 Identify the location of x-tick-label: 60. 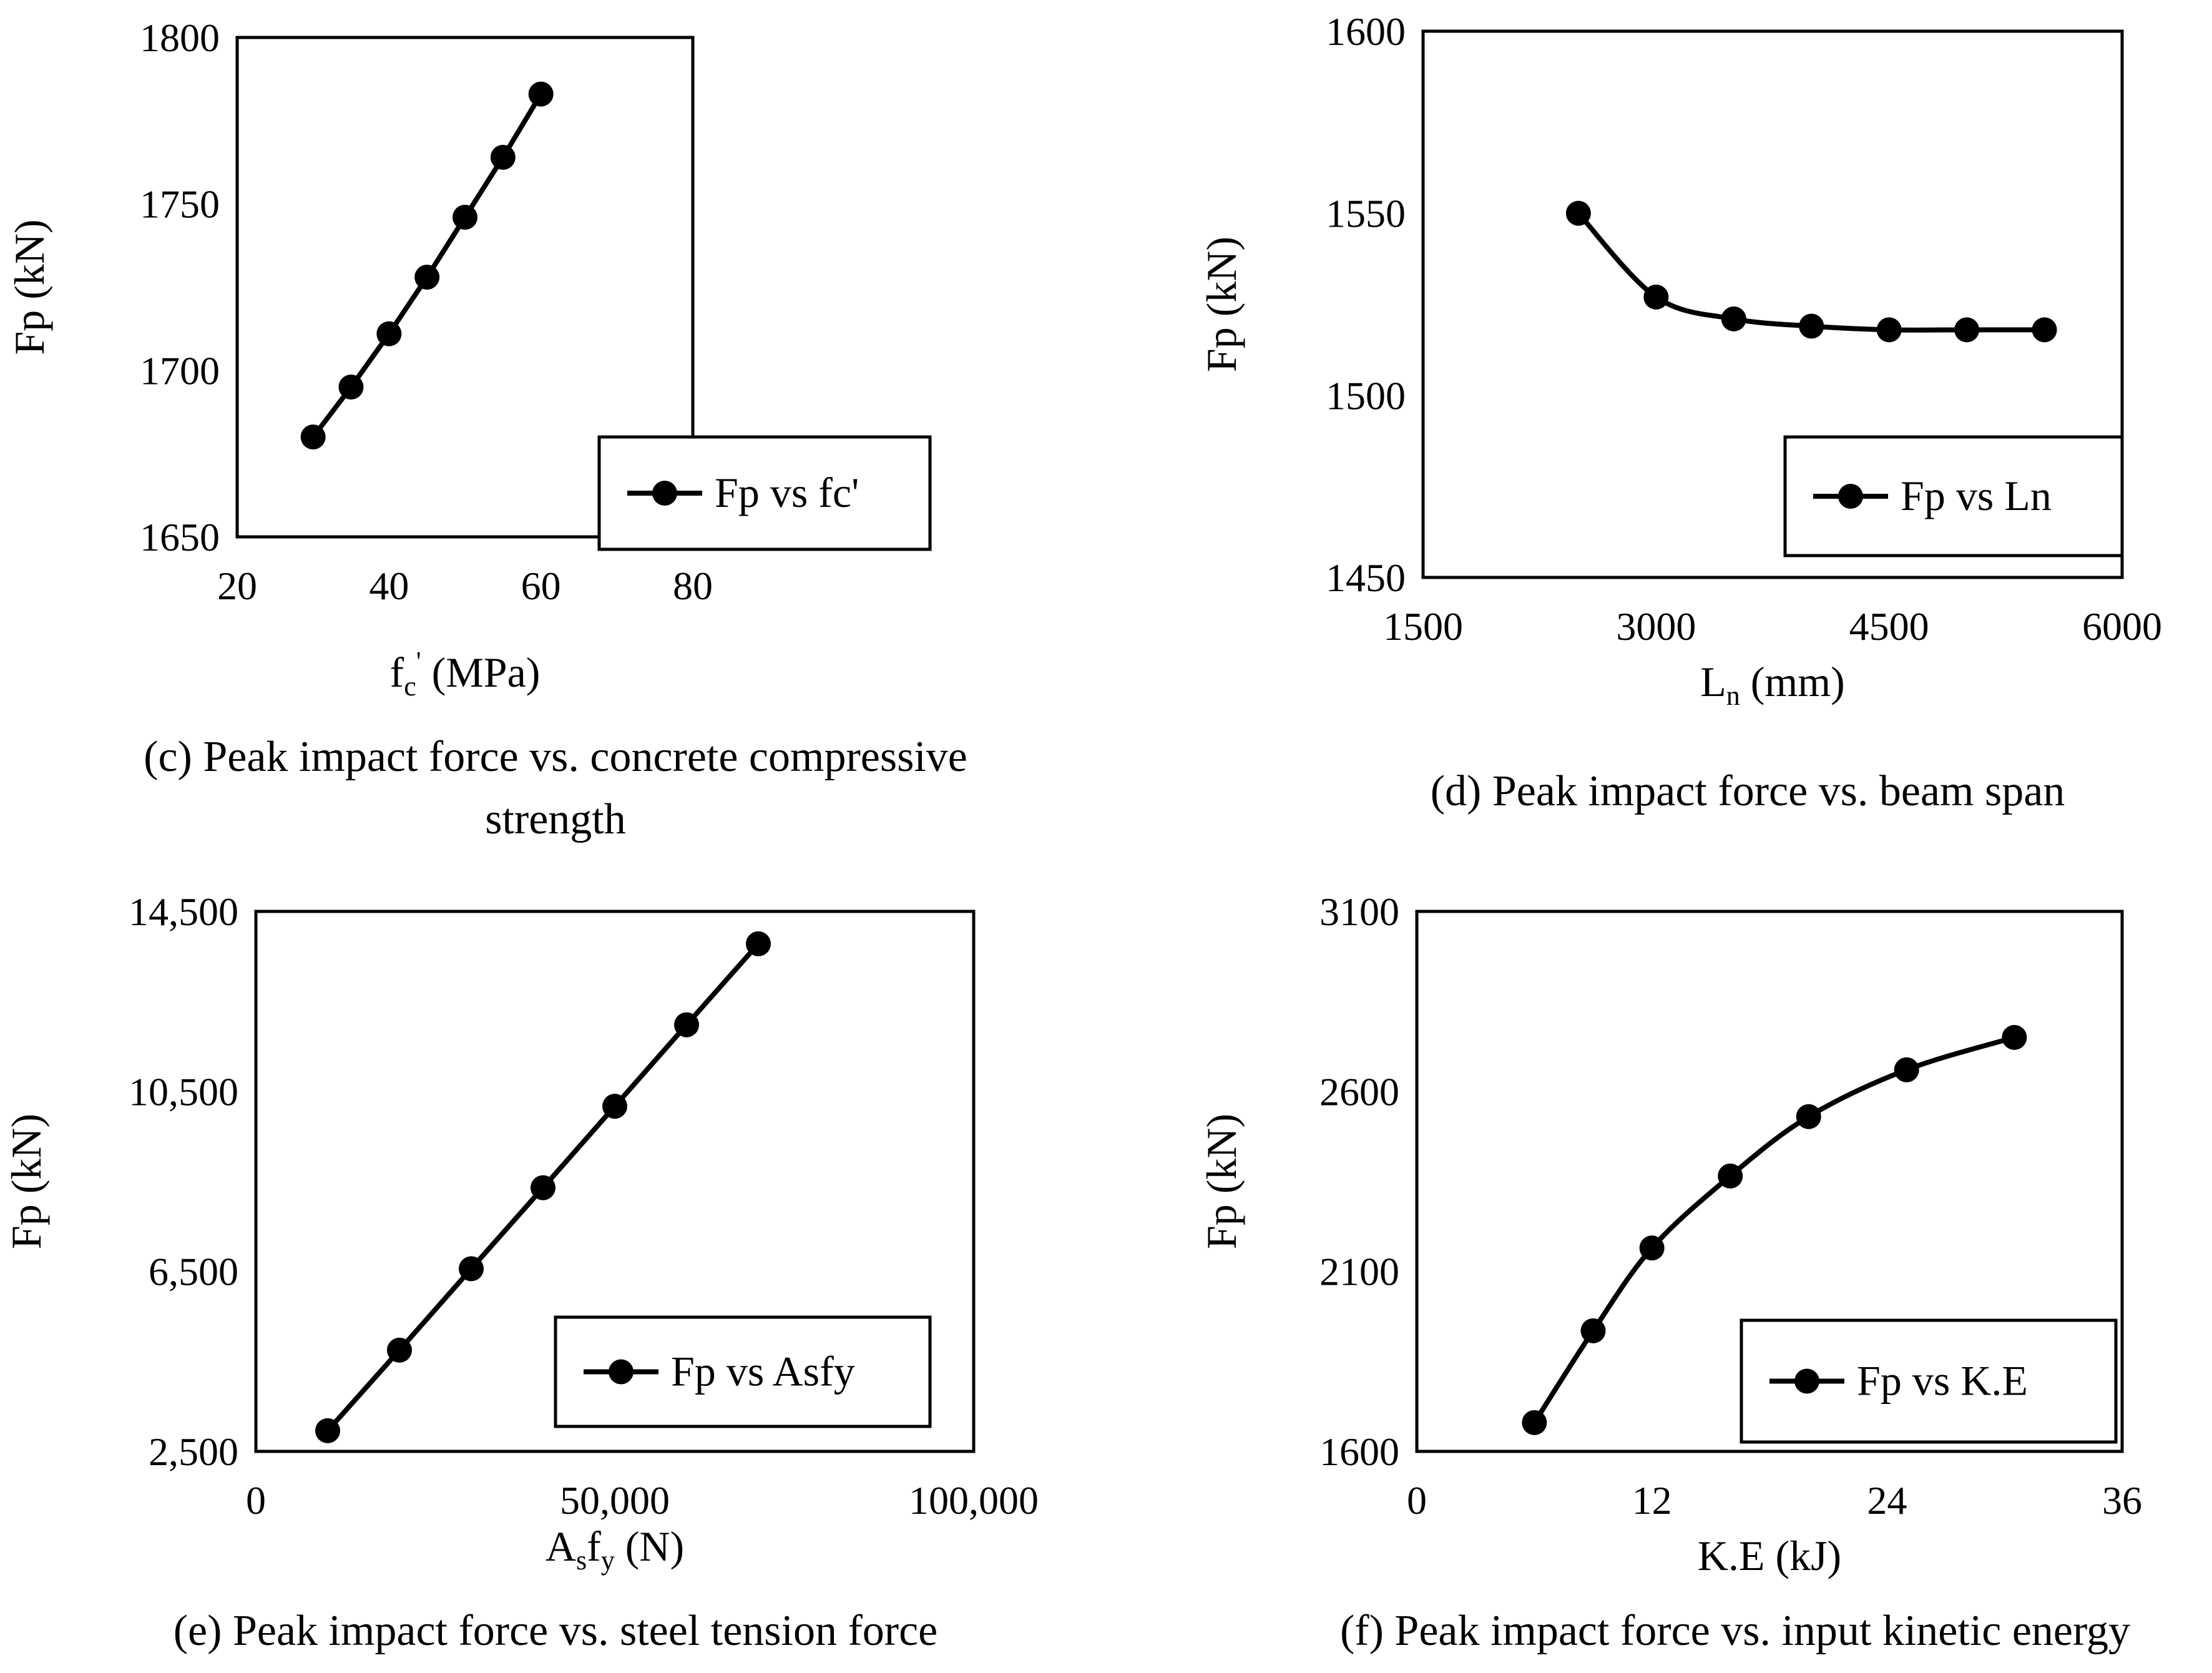
(541, 586).